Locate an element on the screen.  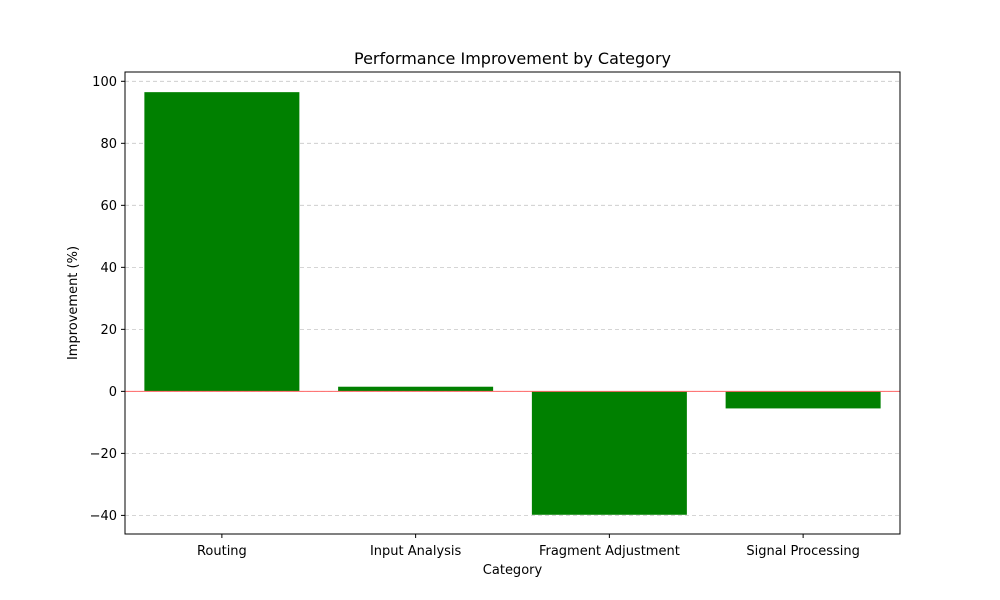
y-tick-label: 40 is located at coordinates (108, 268).